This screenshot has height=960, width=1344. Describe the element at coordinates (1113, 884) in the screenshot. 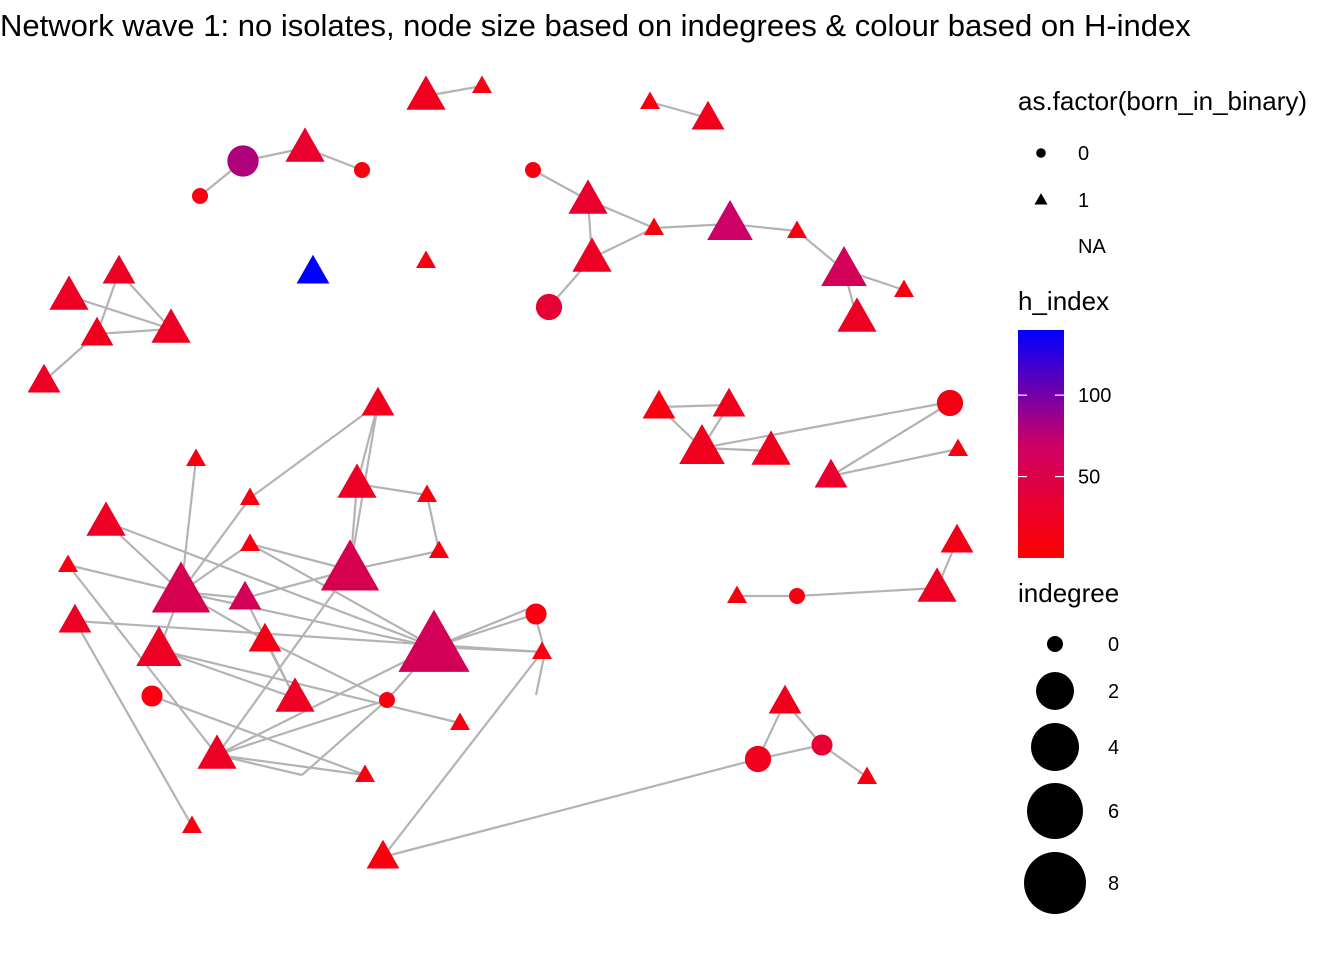

I see `size-legend-label-8: 8` at that location.